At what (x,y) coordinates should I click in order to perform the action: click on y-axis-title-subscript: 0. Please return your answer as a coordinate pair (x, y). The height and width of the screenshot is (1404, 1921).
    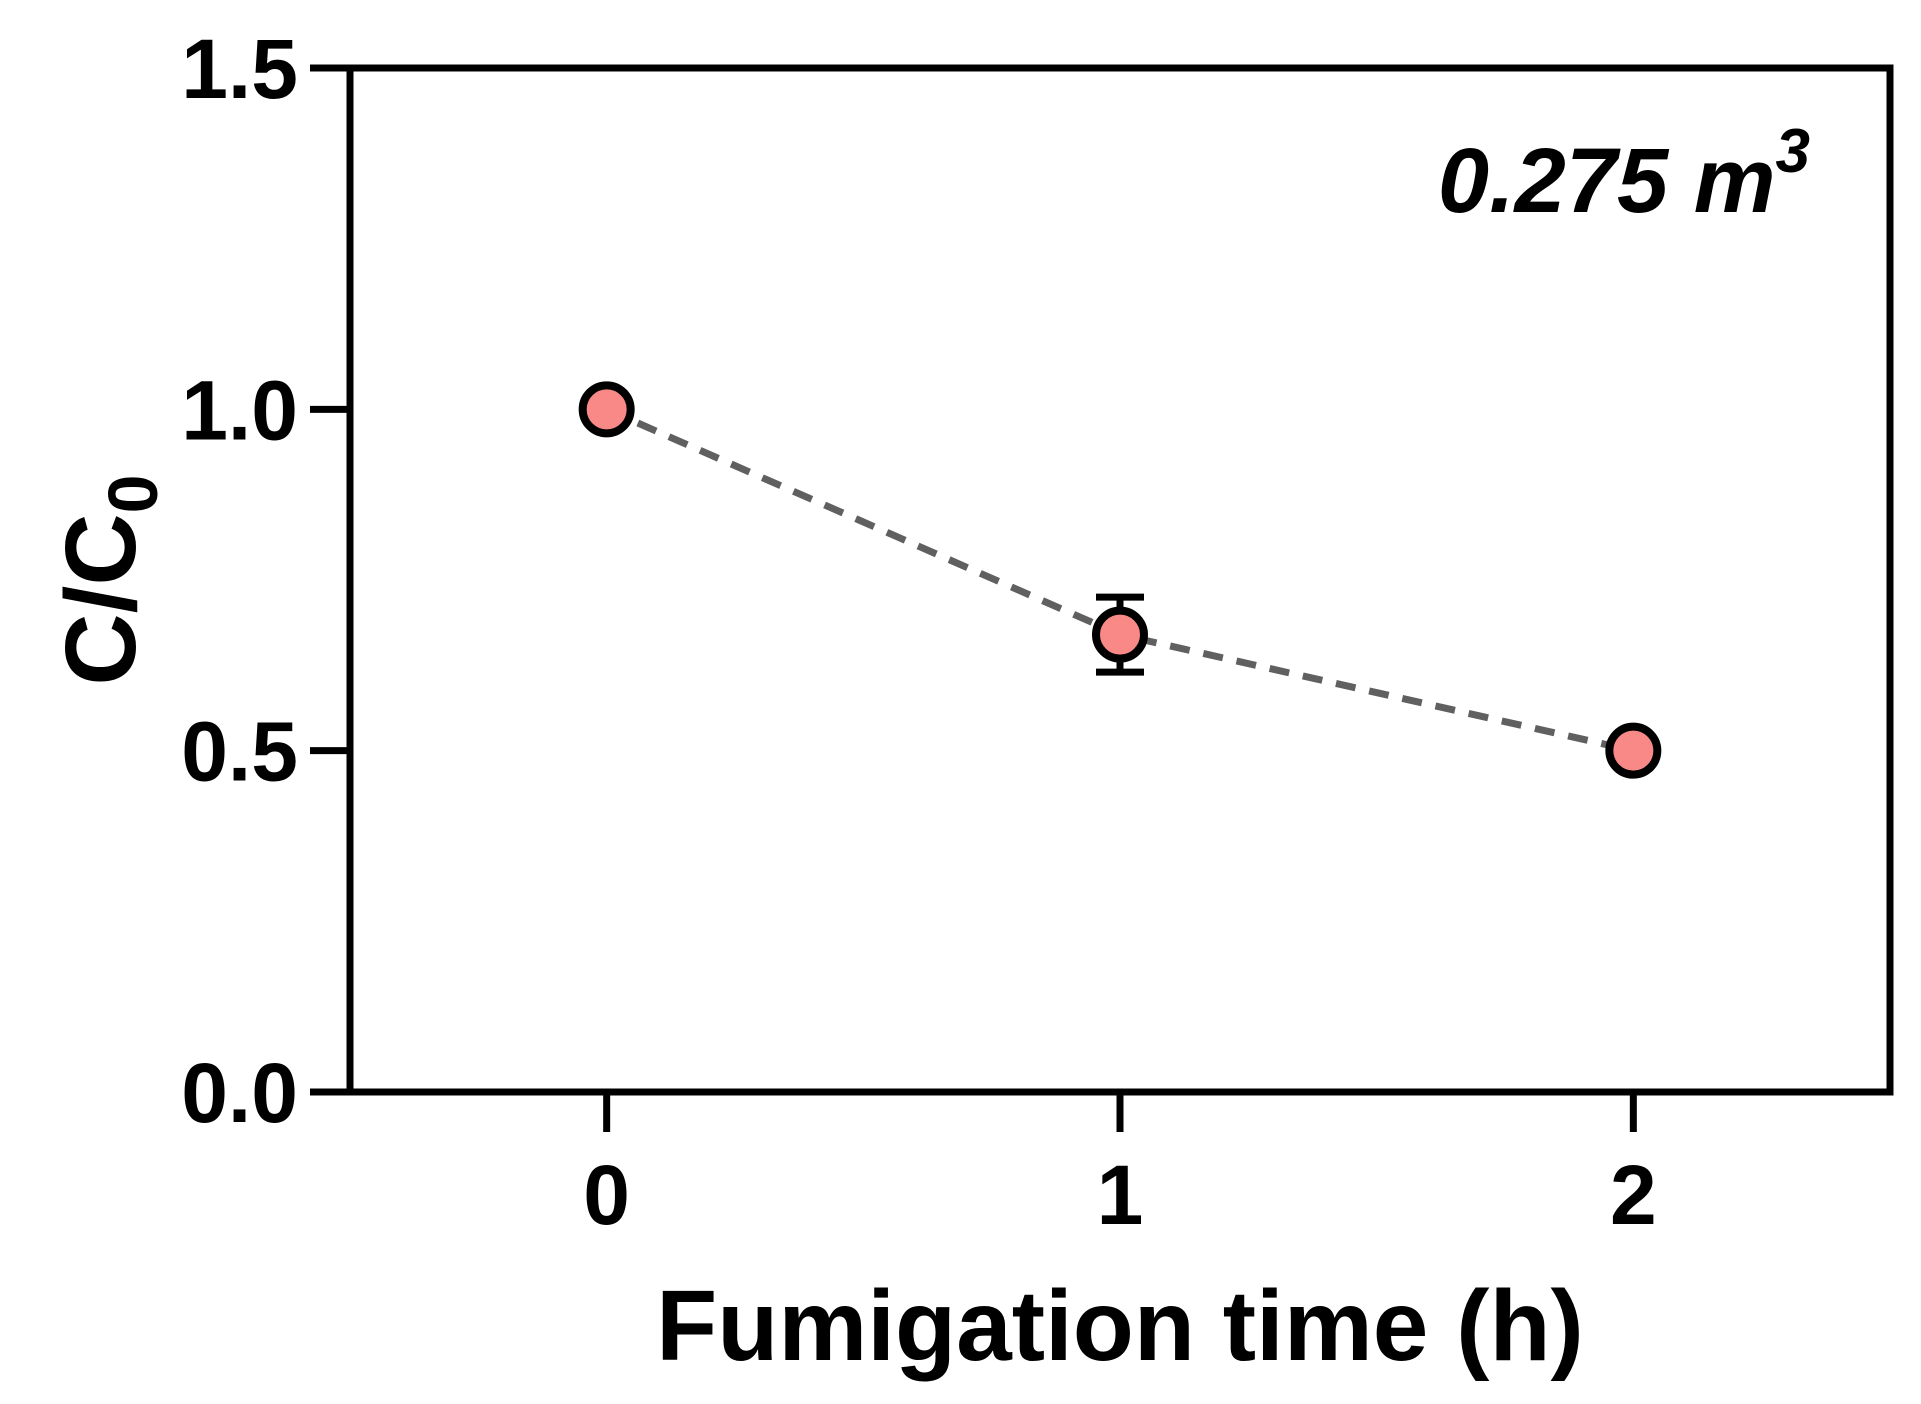
    Looking at the image, I should click on (133, 493).